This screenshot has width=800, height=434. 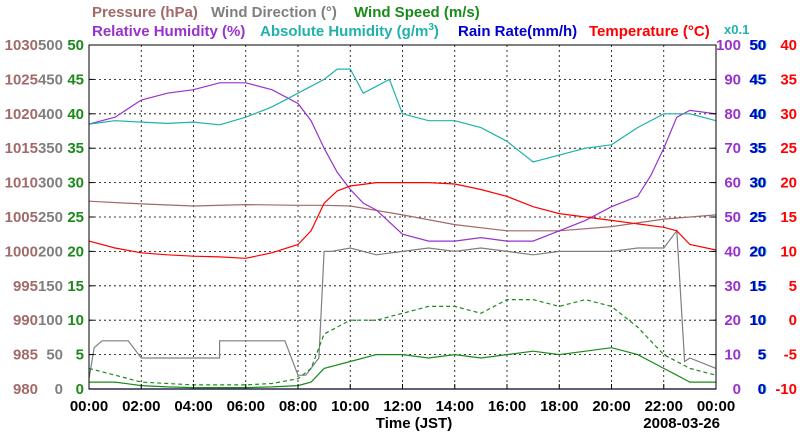 What do you see at coordinates (25, 389) in the screenshot?
I see `left-tick-label: 980` at bounding box center [25, 389].